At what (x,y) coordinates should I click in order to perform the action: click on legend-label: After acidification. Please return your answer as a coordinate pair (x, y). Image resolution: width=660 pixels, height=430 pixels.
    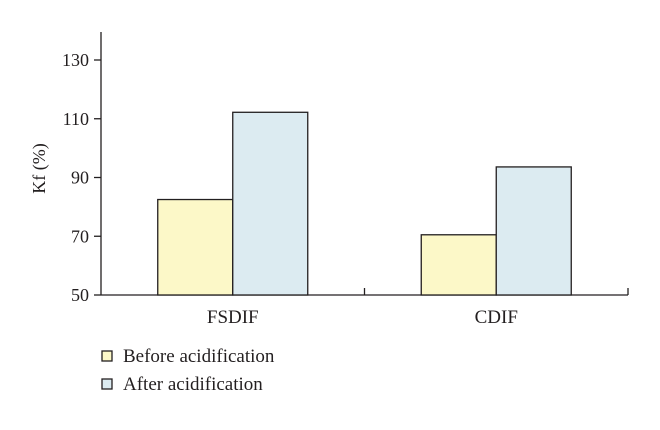
    Looking at the image, I should click on (193, 384).